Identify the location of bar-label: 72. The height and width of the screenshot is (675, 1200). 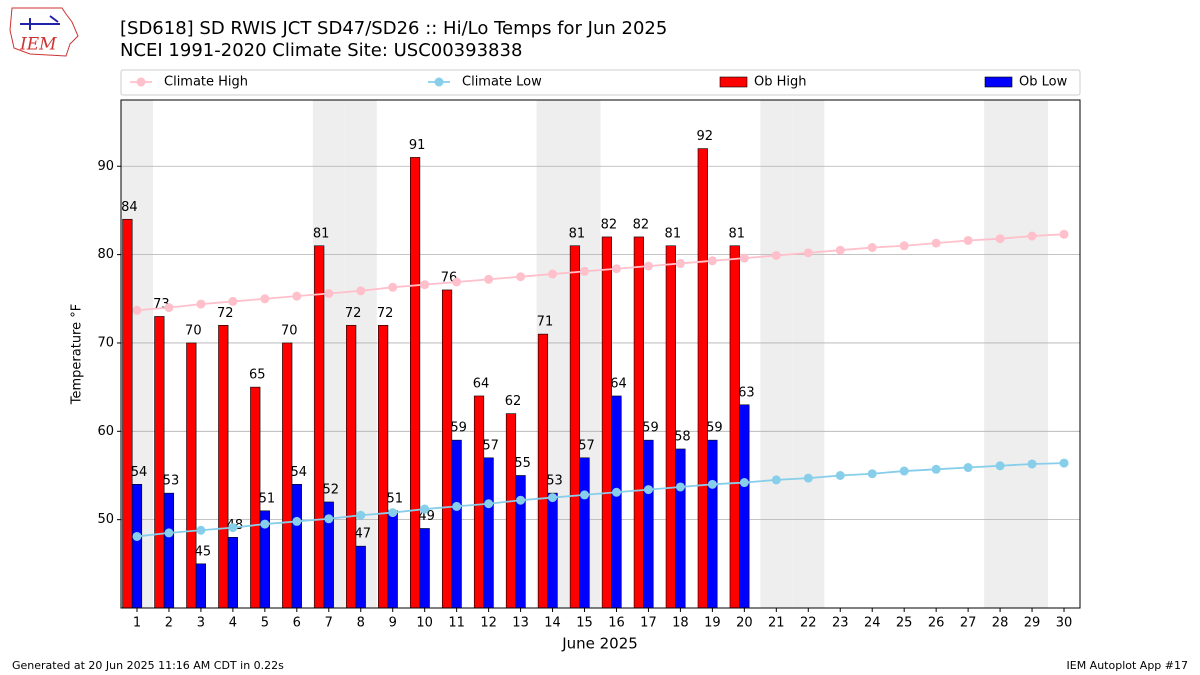
(353, 313).